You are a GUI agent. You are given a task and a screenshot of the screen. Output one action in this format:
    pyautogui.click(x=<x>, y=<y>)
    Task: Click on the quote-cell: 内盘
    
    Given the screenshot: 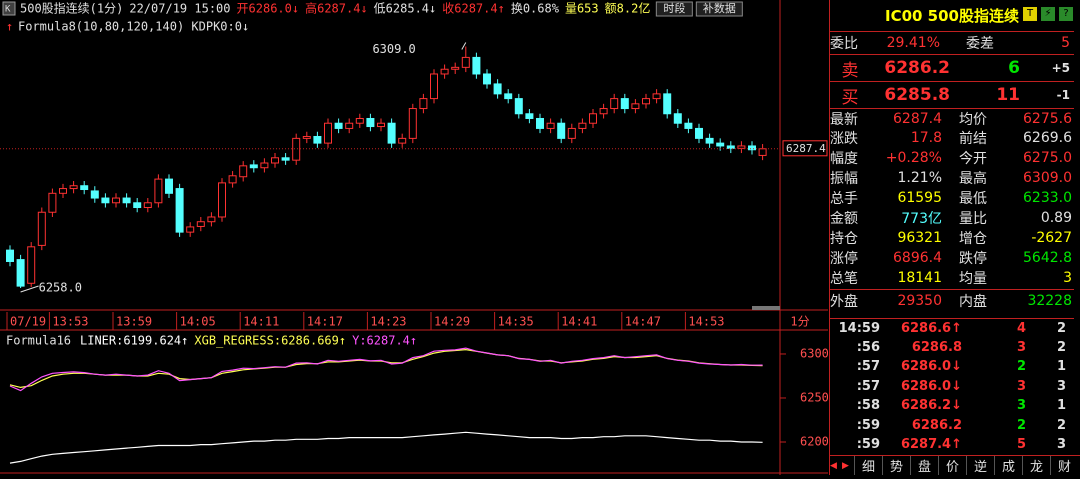 What is the action you would take?
    pyautogui.click(x=973, y=302)
    